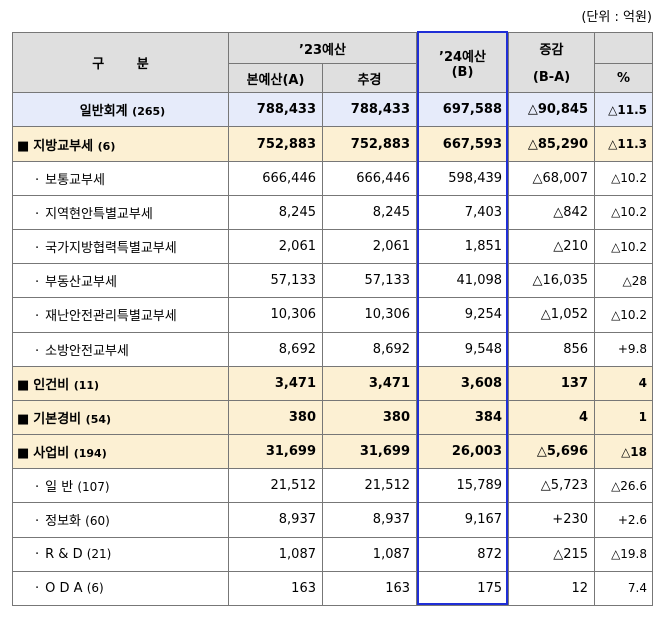  I want to click on cell-percent: 4, so click(624, 383).